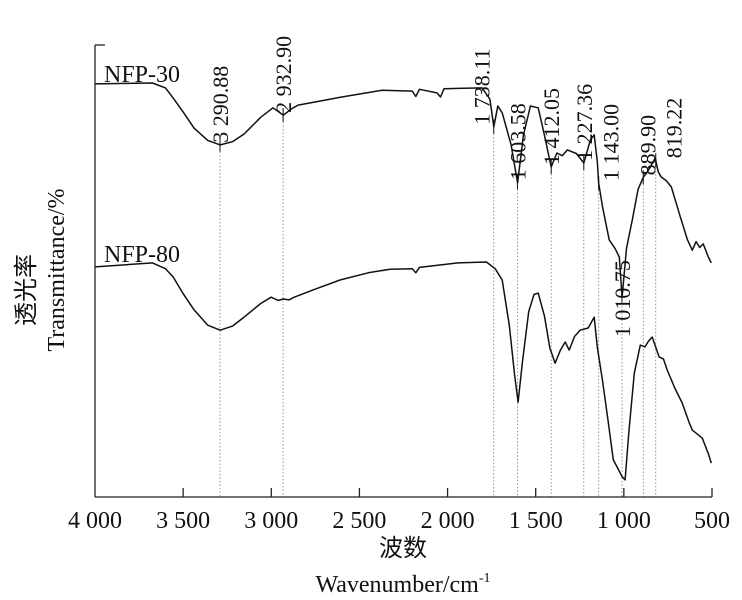 The width and height of the screenshot is (742, 600). Describe the element at coordinates (142, 75) in the screenshot. I see `series-label-nfp-30: NFP-30` at that location.